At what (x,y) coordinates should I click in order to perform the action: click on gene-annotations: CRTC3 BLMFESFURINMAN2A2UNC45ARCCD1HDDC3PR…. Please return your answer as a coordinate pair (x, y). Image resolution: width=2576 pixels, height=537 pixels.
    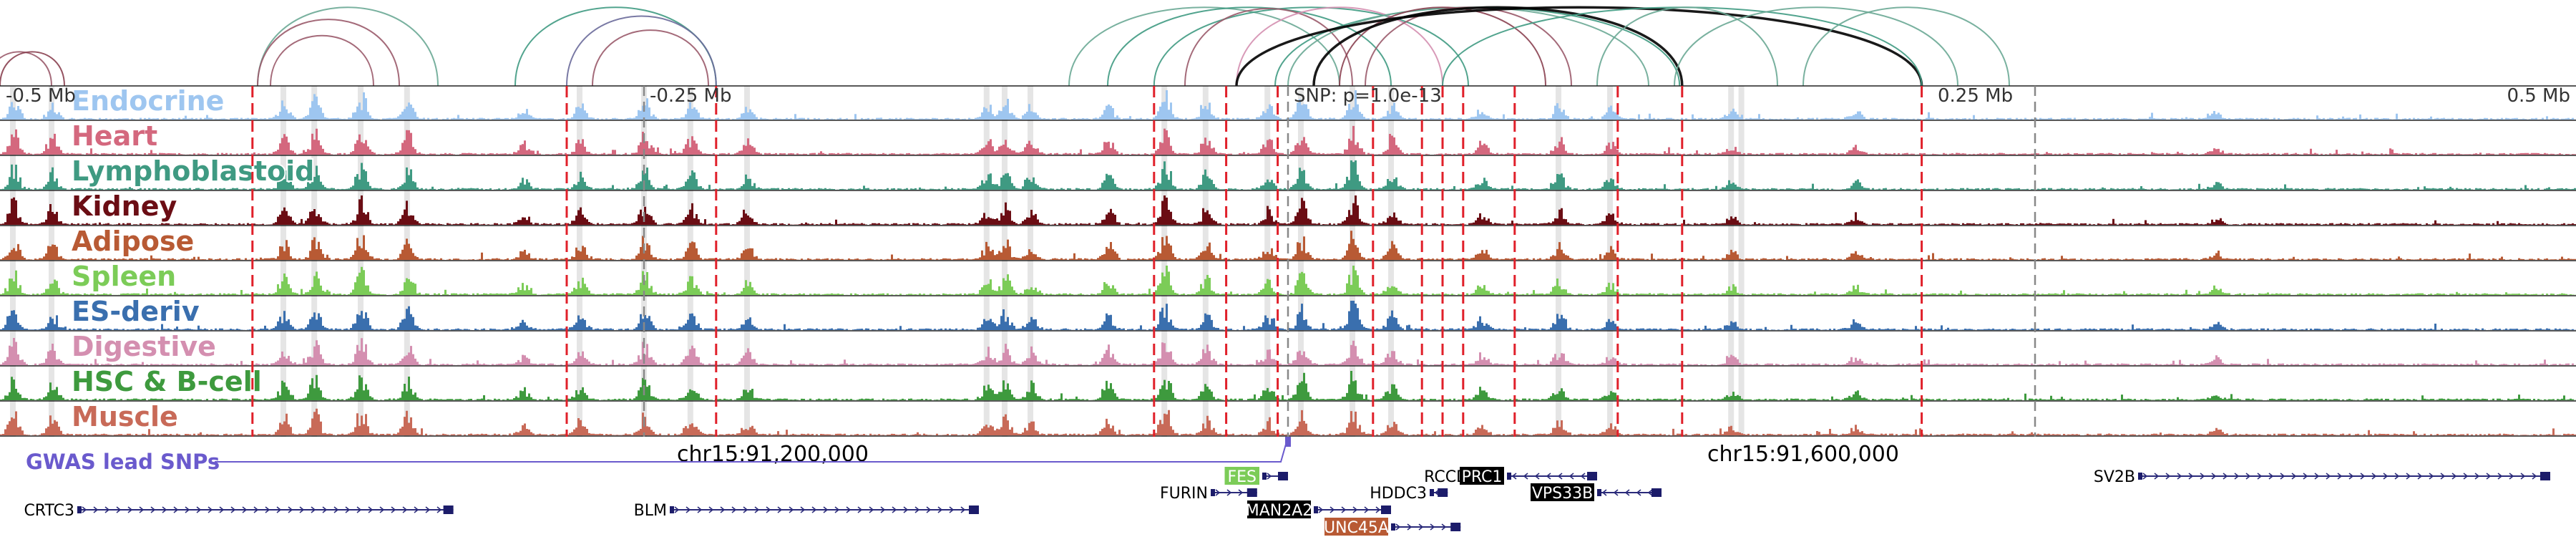
    Looking at the image, I should click on (1287, 502).